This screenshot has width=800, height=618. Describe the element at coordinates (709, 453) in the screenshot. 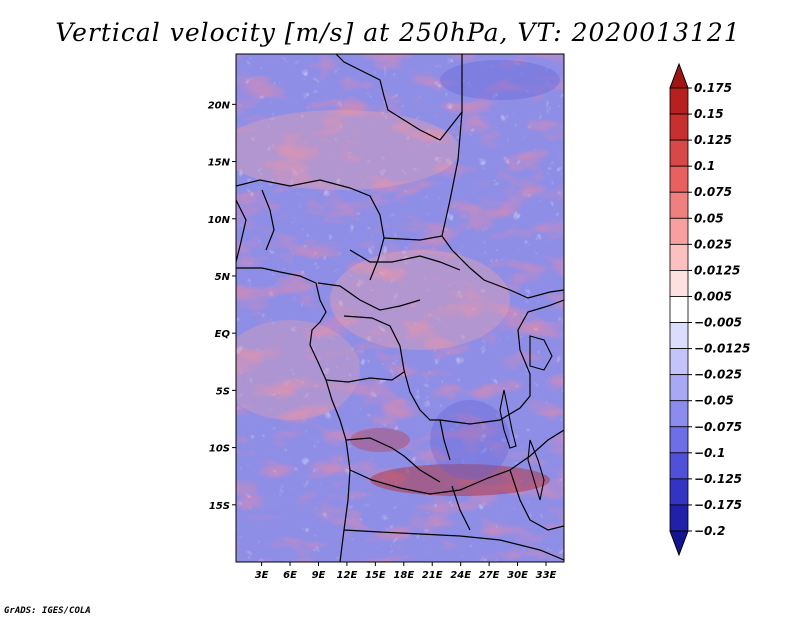

I see `colorbar-label: −0.1` at that location.